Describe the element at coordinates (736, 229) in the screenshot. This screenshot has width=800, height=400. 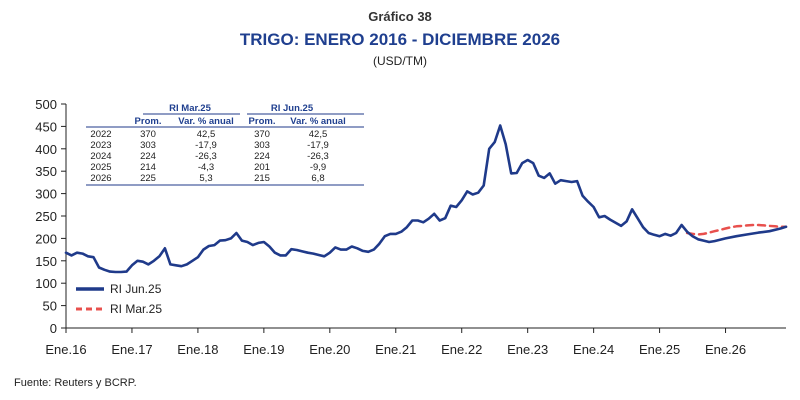
I see `series-line-ri-mar25` at that location.